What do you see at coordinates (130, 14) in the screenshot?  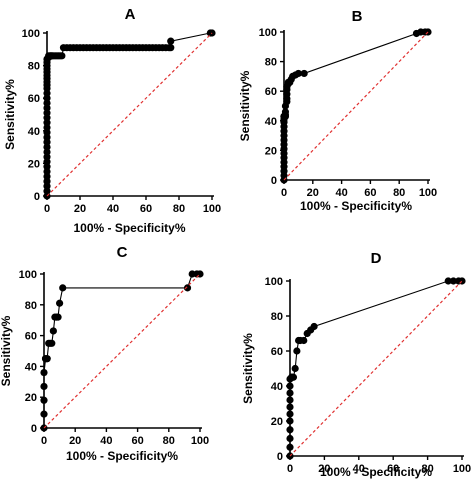 I see `panel-letter: A` at bounding box center [130, 14].